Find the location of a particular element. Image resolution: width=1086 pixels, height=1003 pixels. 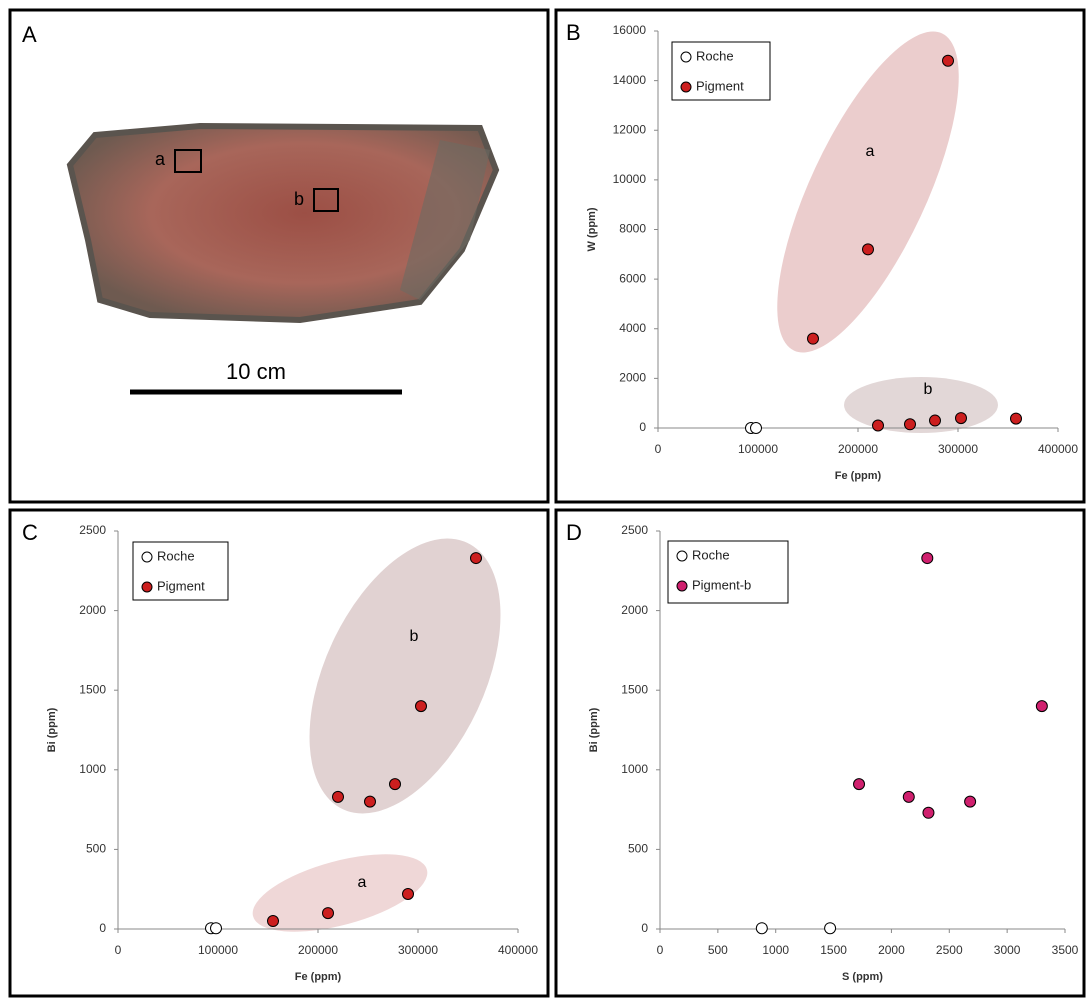

scale-label: 10 cm is located at coordinates (256, 371).